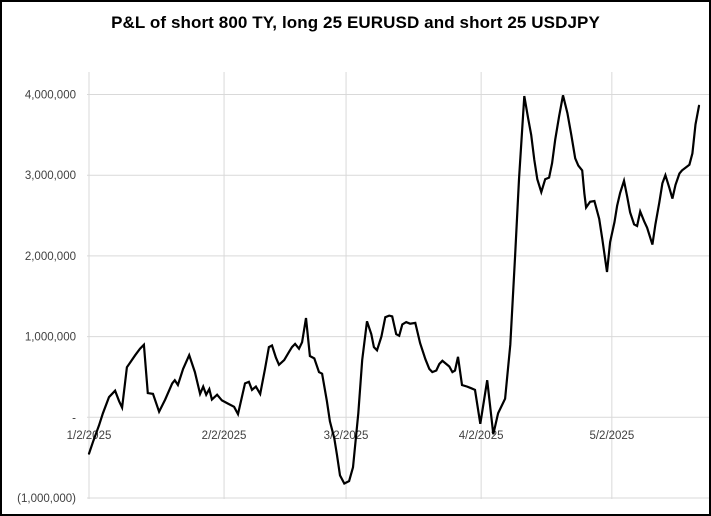  Describe the element at coordinates (50, 338) in the screenshot. I see `y-tick-label: 1,000,000` at that location.